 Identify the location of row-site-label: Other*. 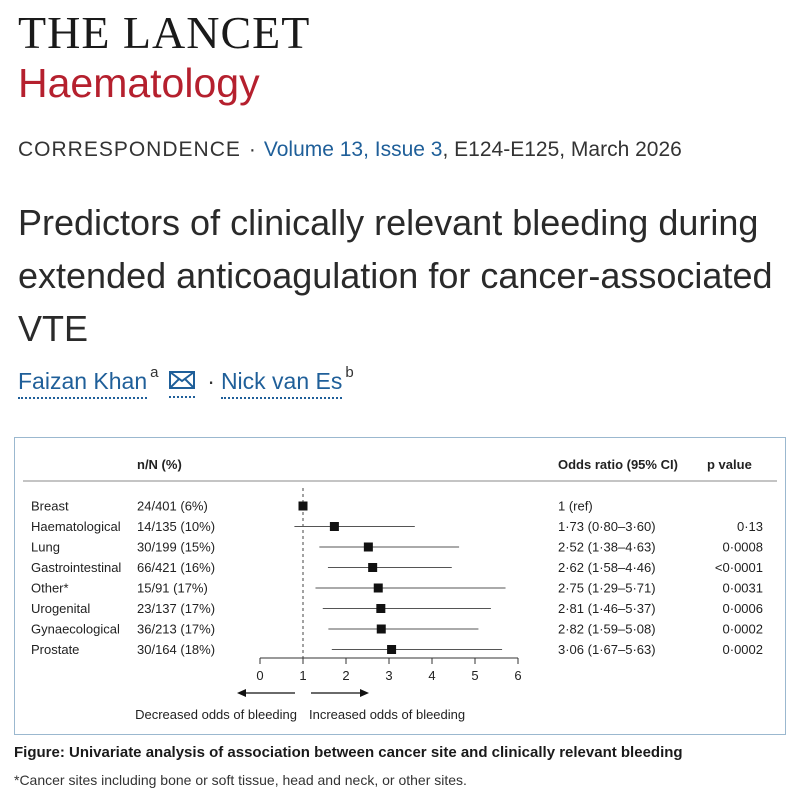
(50, 588).